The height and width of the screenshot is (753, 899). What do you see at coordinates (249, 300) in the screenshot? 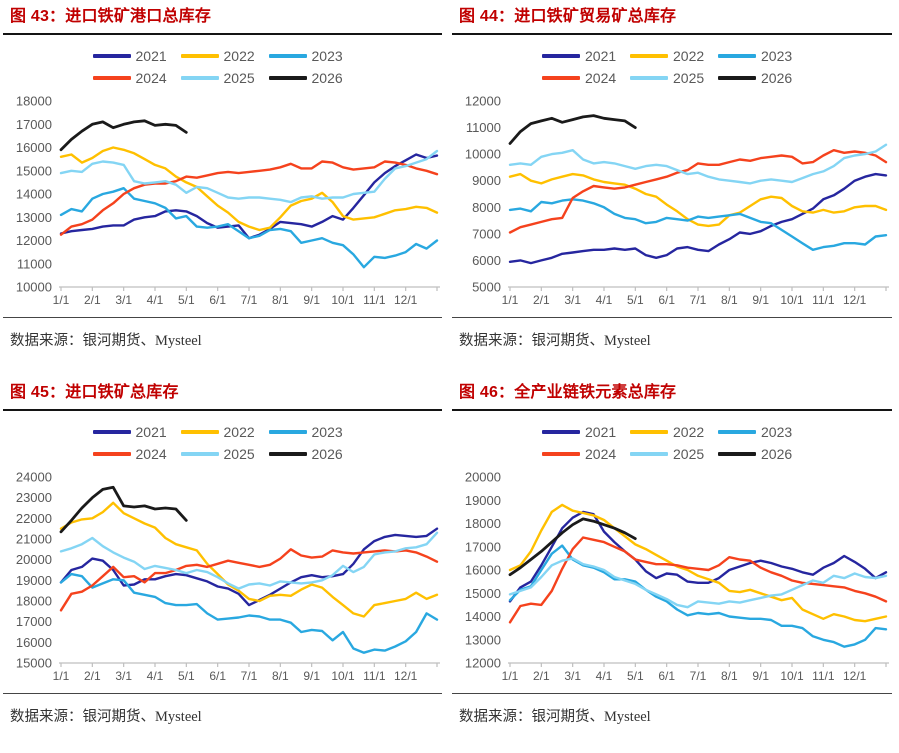
I see `x-tick-label: 7/1` at bounding box center [249, 300].